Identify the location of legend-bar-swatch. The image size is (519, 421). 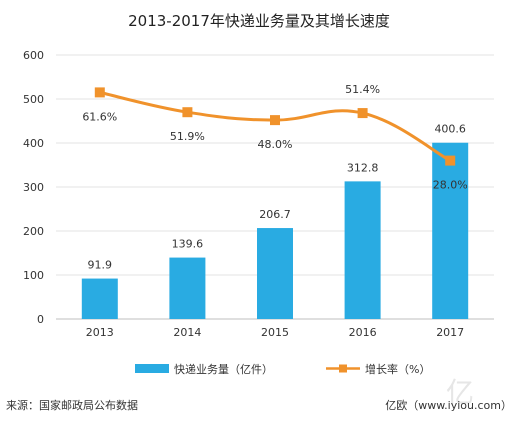
(152, 368).